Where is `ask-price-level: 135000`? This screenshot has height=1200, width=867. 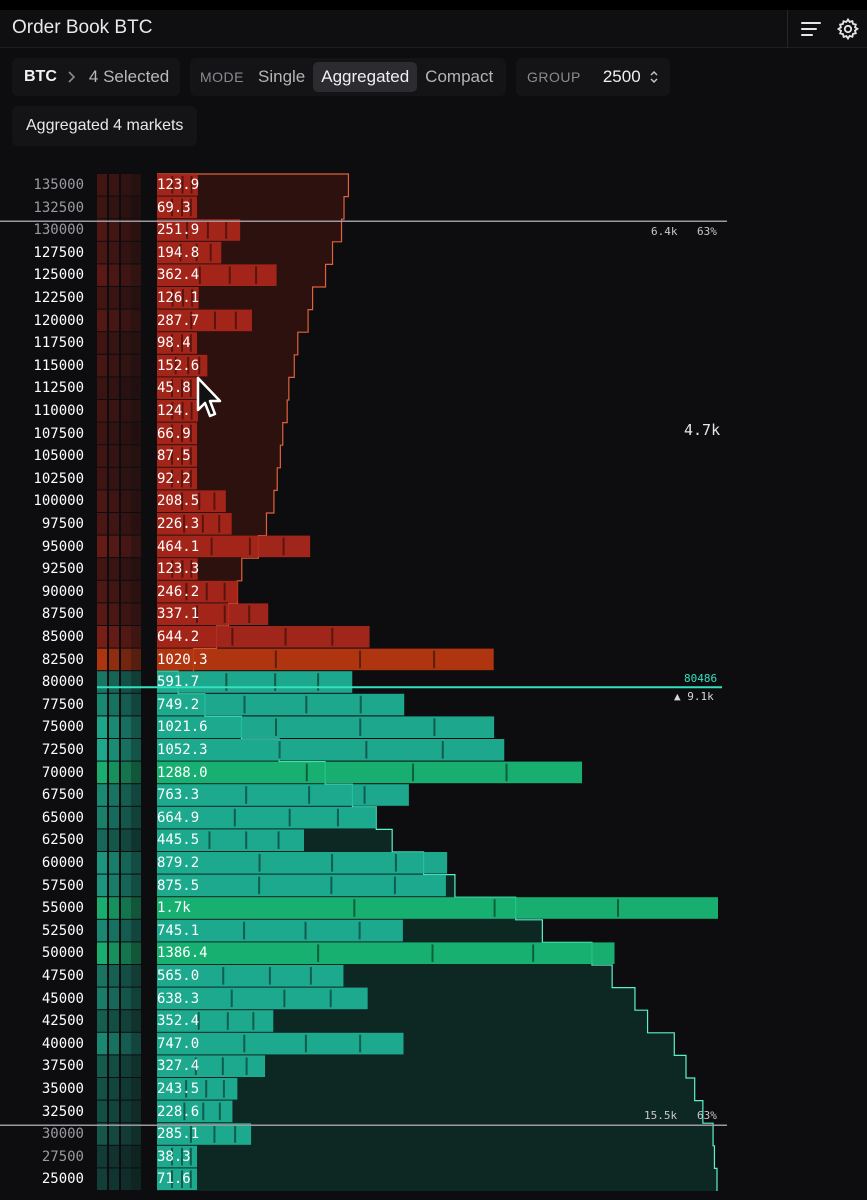
ask-price-level: 135000 is located at coordinates (58, 185).